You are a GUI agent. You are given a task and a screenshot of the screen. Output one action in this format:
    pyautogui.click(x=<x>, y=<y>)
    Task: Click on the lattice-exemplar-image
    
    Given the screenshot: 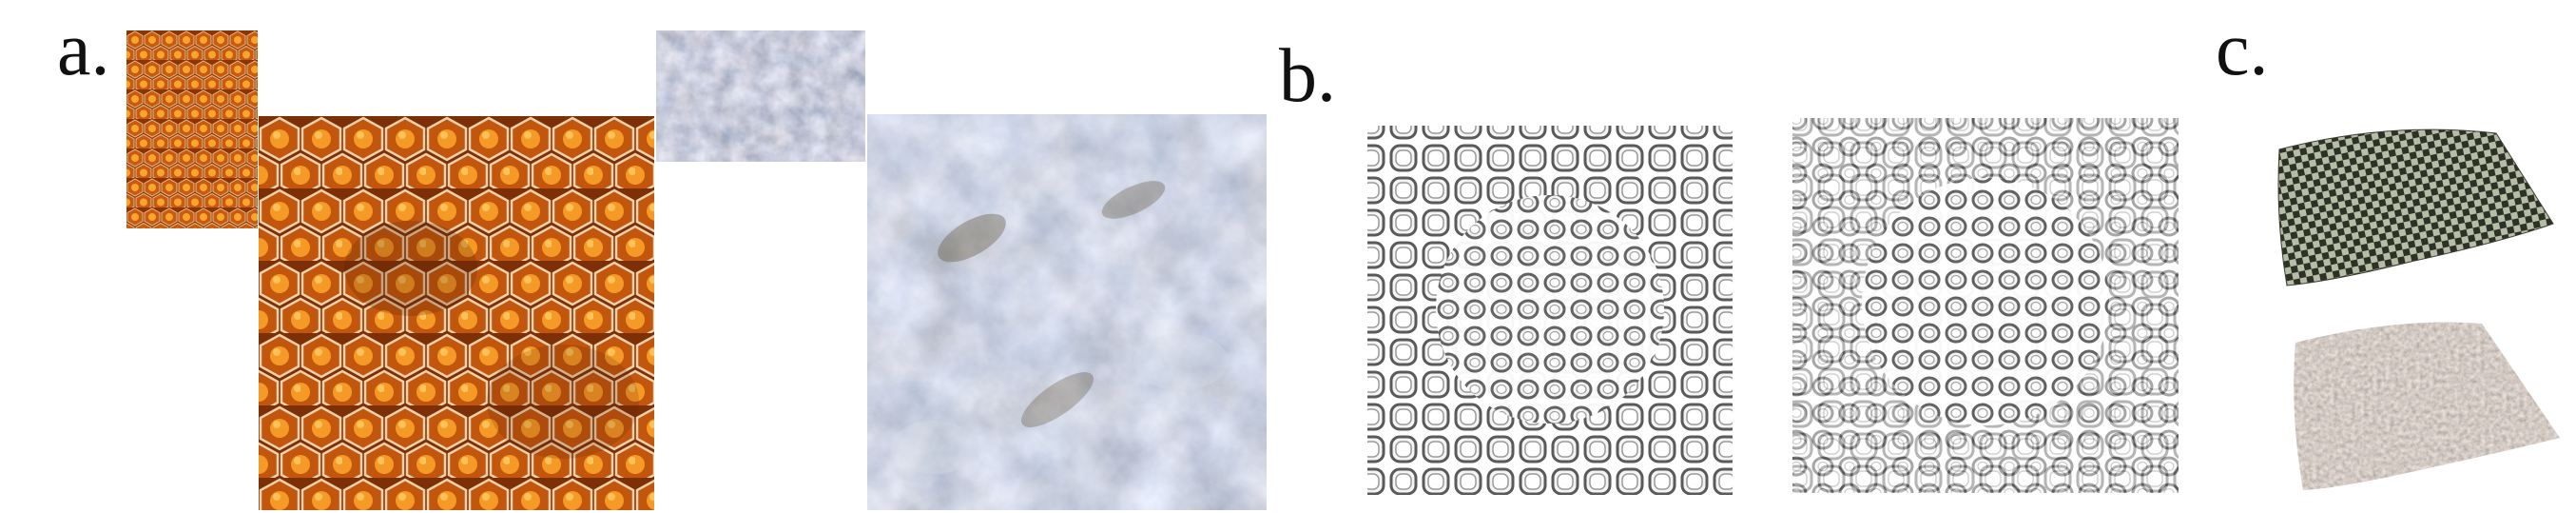 What is the action you would take?
    pyautogui.click(x=1550, y=308)
    